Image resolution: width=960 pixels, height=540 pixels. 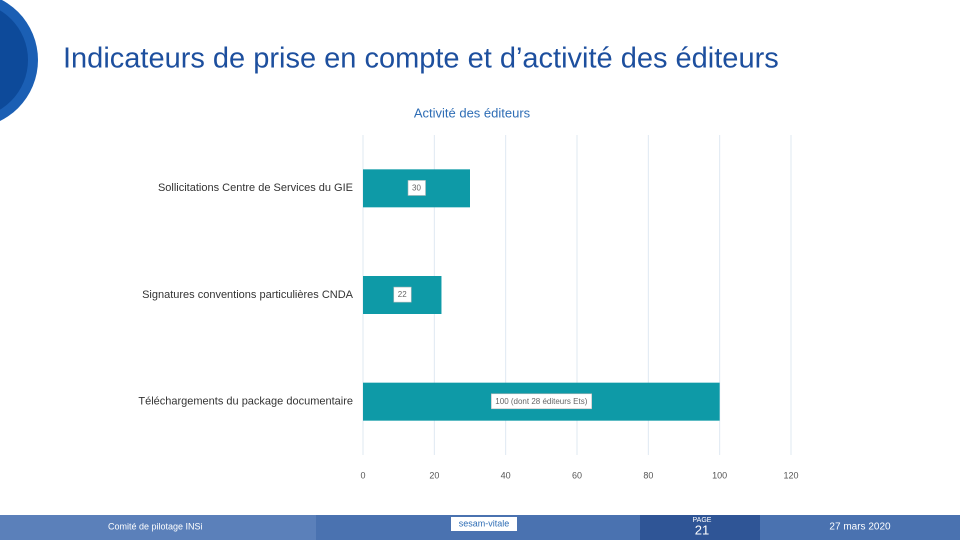 I want to click on x-tick-label: 80, so click(x=648, y=475).